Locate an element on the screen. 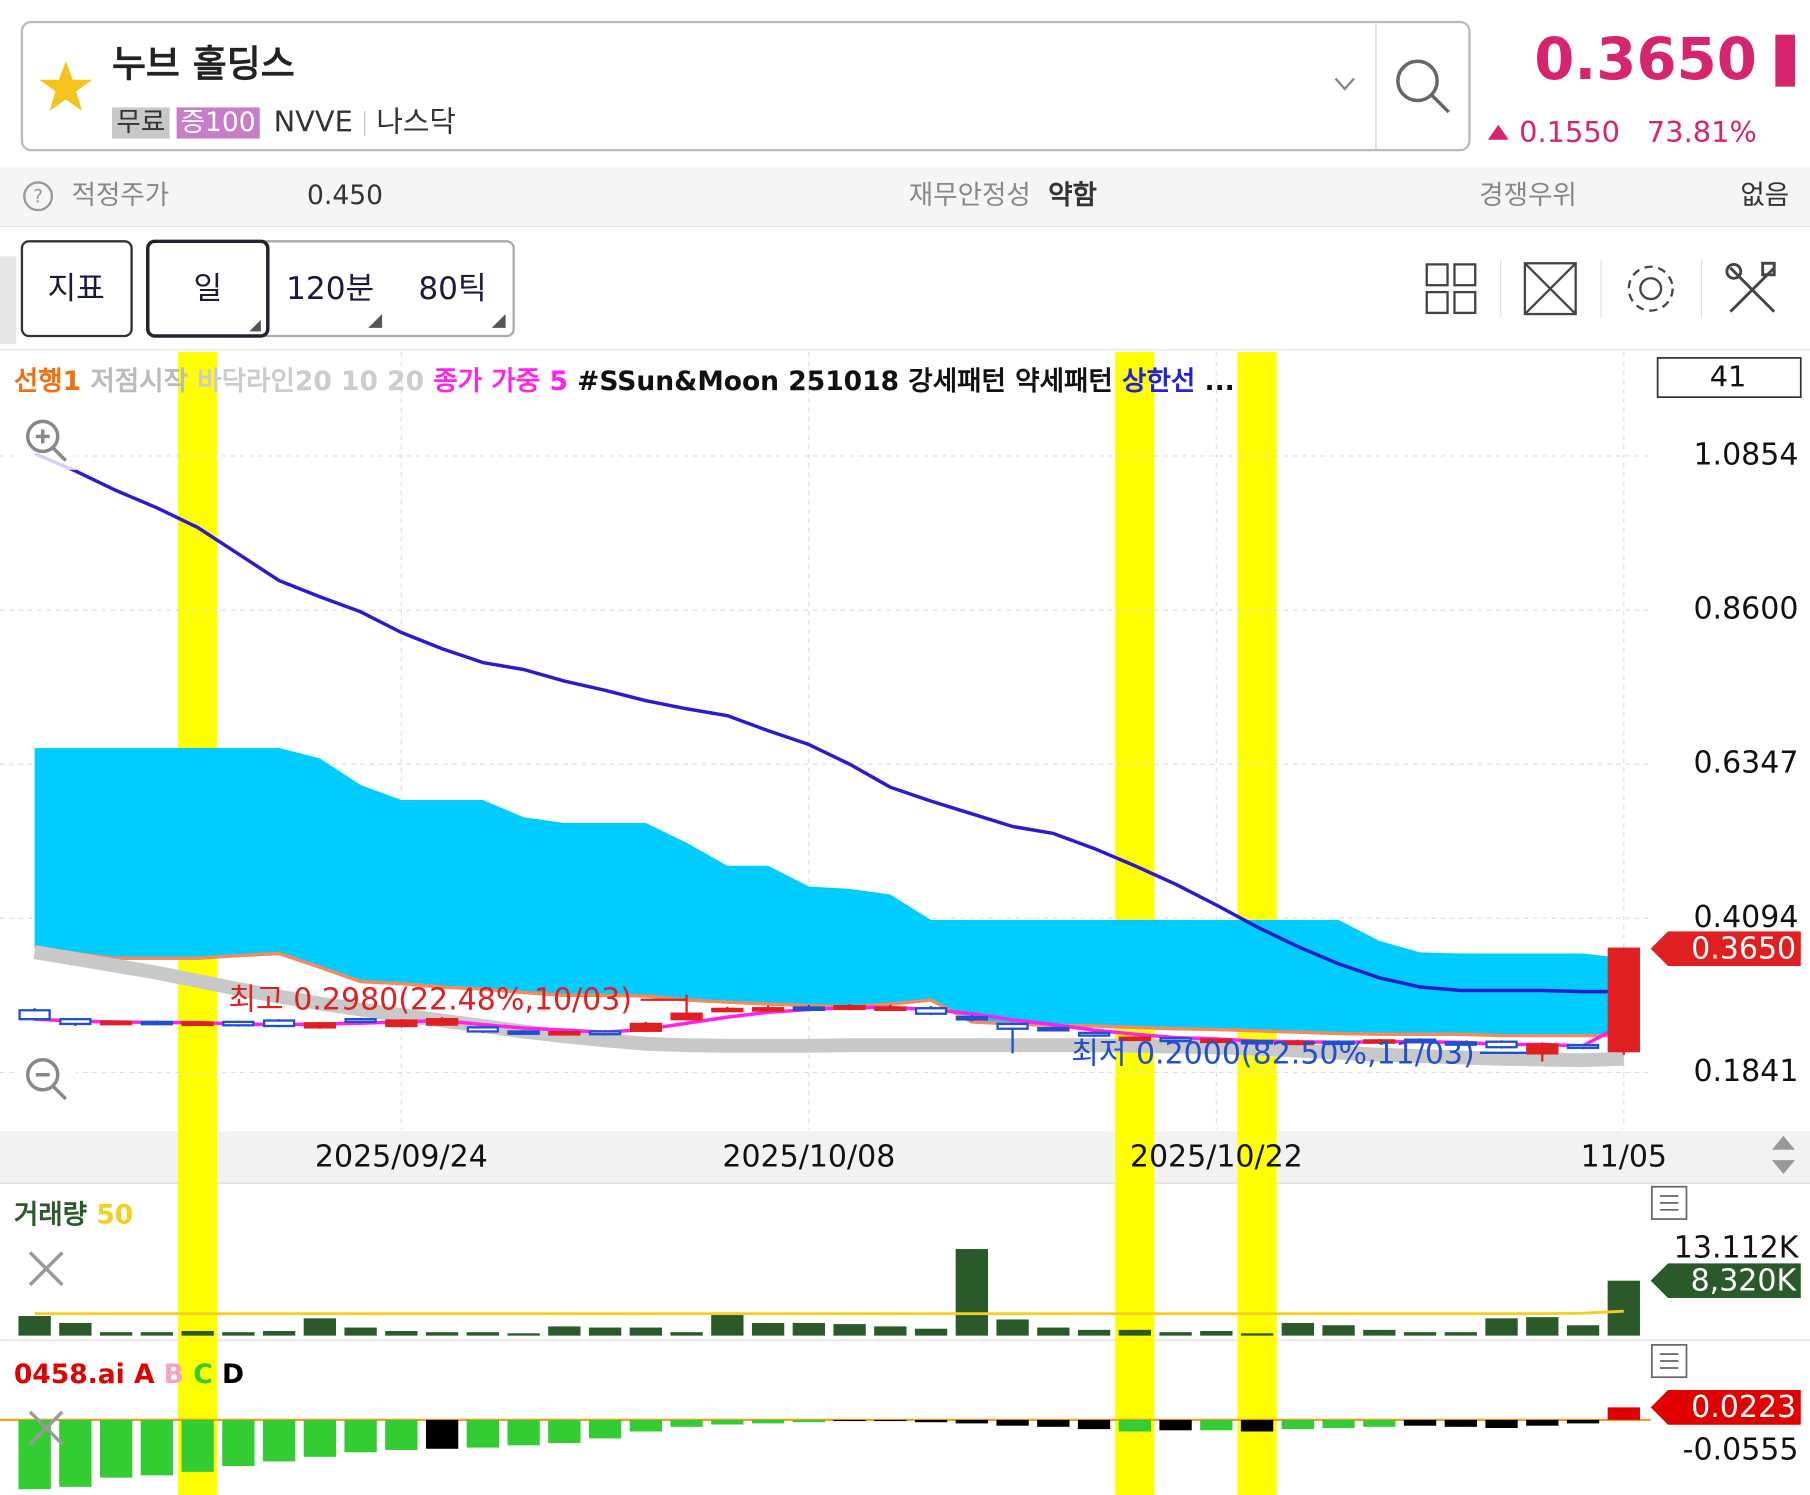 Image resolution: width=1810 pixels, height=1495 pixels. ticker: NVVE is located at coordinates (313, 122).